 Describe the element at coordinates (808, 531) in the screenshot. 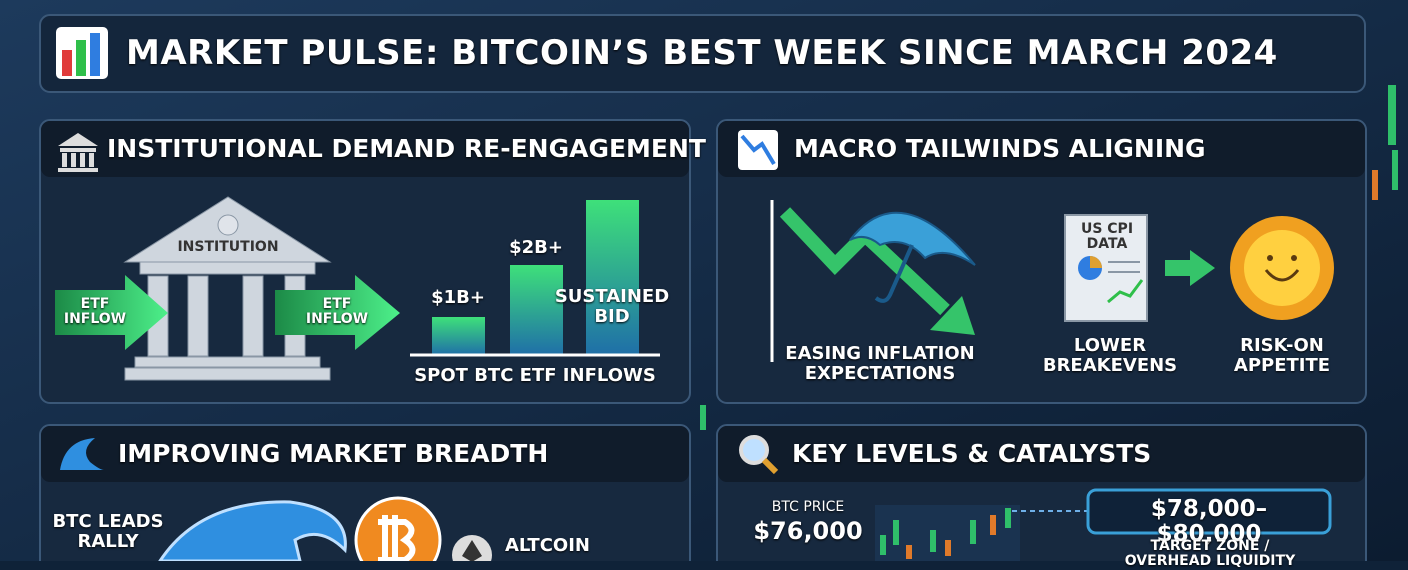

I see `price: $76,000` at that location.